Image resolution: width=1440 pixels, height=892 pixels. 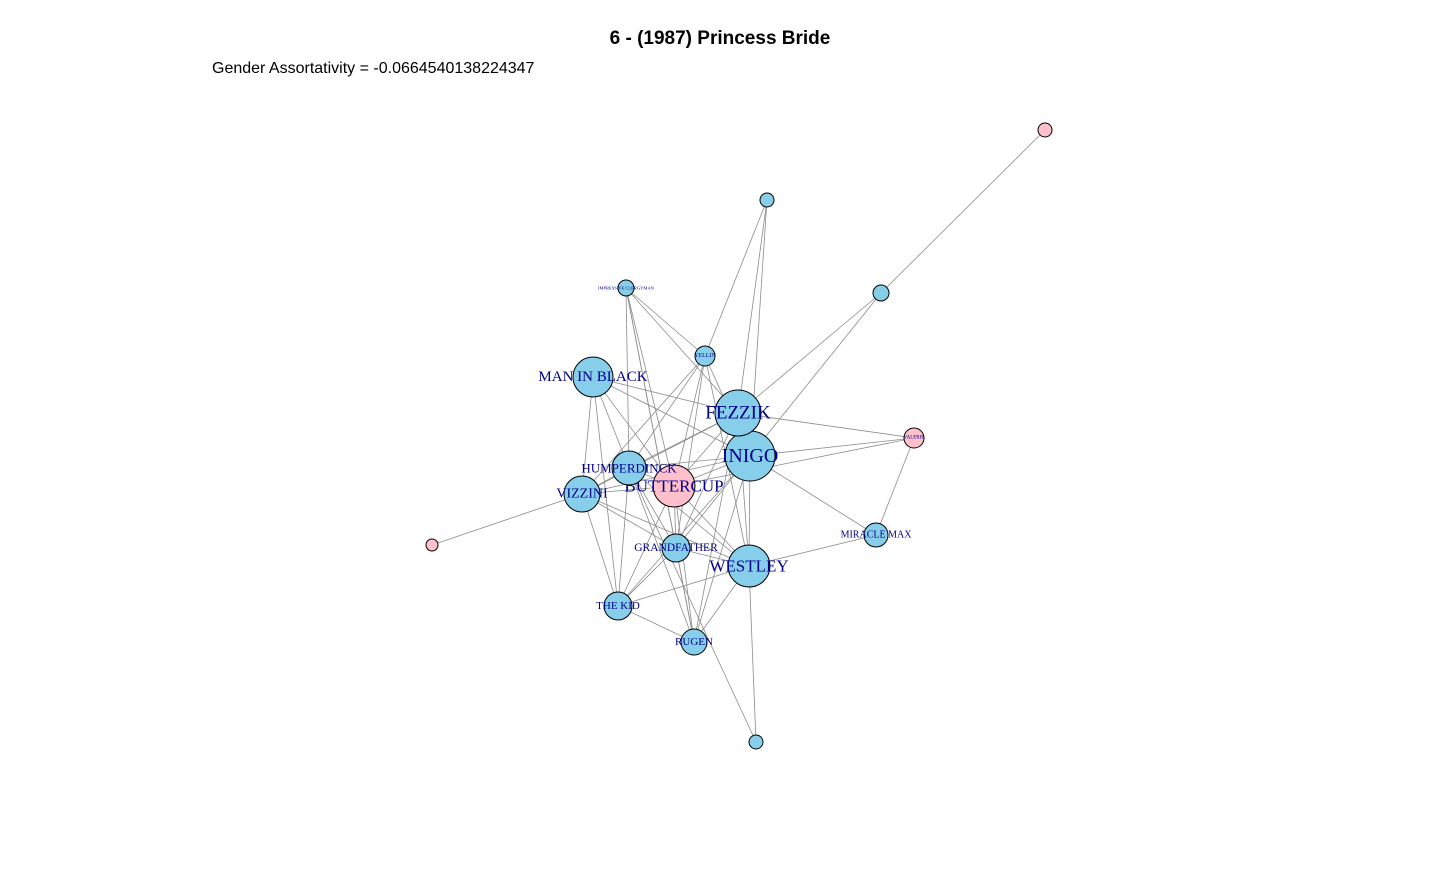 What do you see at coordinates (809, 353) in the screenshot?
I see `edge-right-fezzik` at bounding box center [809, 353].